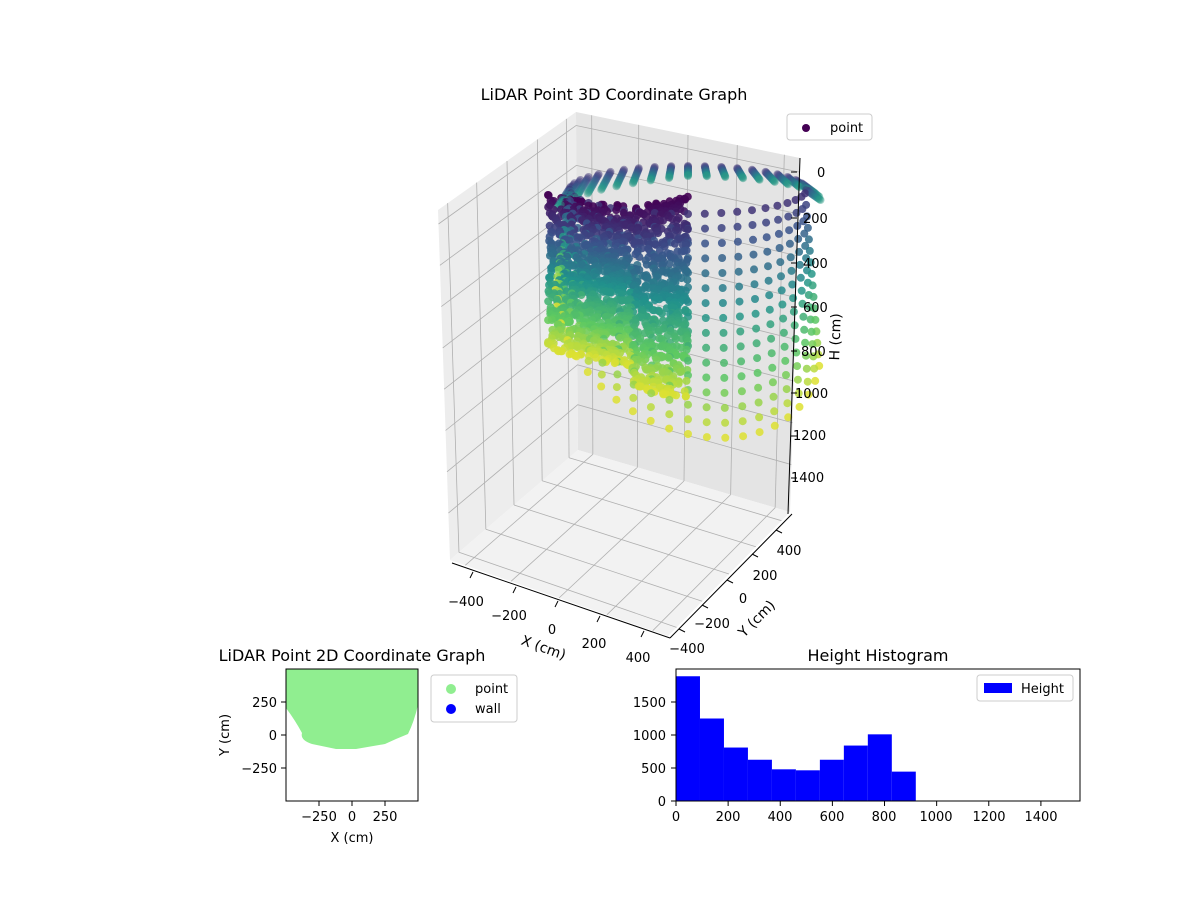 The height and width of the screenshot is (900, 1200). I want to click on histogram-bar, so click(903, 786).